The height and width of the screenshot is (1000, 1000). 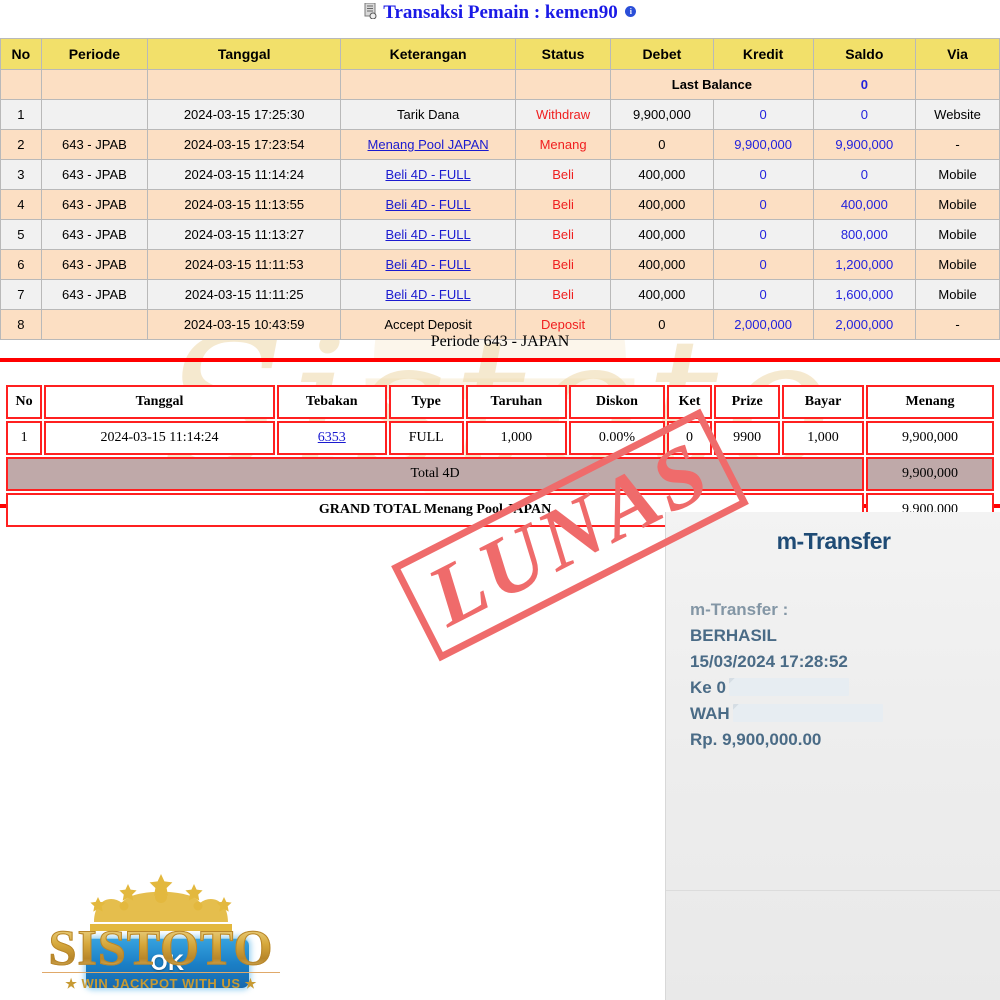 I want to click on cell-saldo: 1,600,000, so click(x=864, y=294).